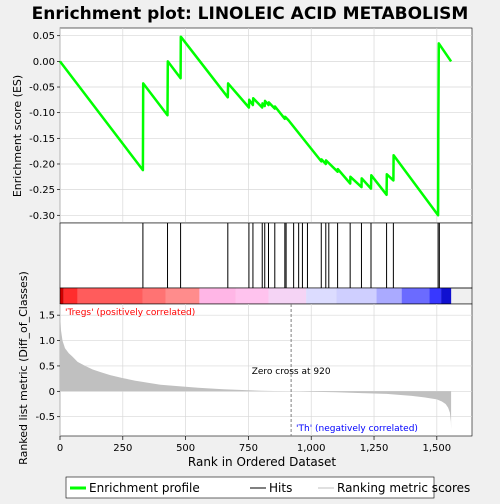 This screenshot has height=504, width=500. What do you see at coordinates (42, 113) in the screenshot?
I see `es-y-tick-label: -0.10` at bounding box center [42, 113].